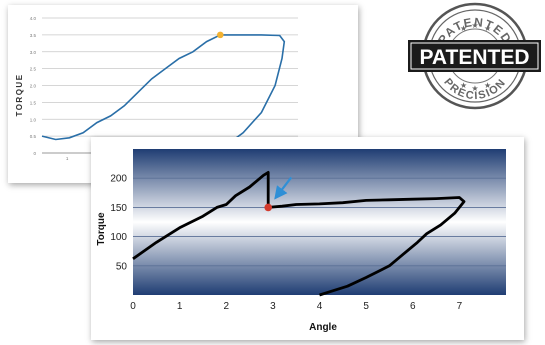 This screenshot has height=345, width=545. I want to click on back-y-tick-label: 3.5, so click(33, 35).